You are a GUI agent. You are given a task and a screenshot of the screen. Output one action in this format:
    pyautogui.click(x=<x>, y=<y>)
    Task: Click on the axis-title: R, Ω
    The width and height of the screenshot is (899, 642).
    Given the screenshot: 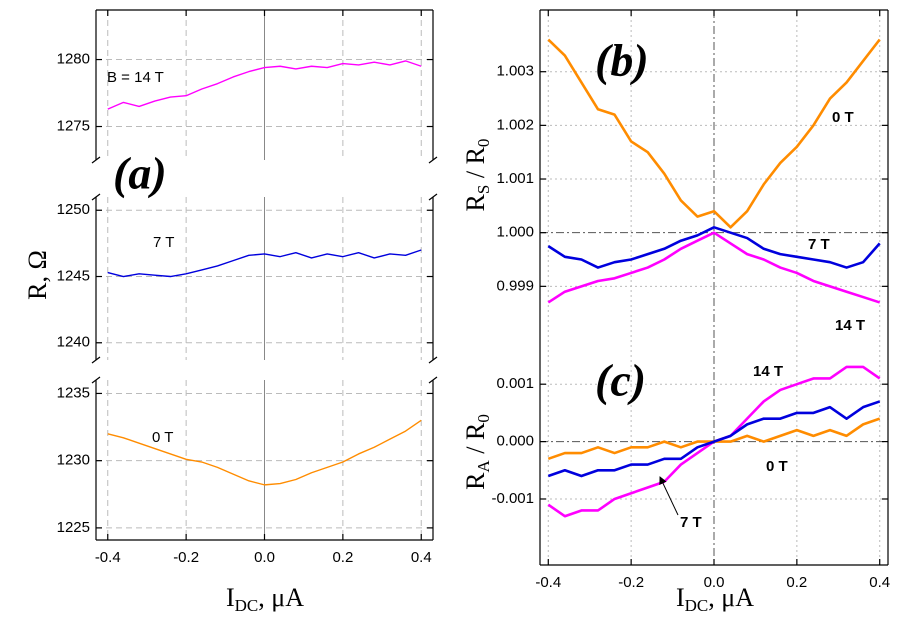 What is the action you would take?
    pyautogui.click(x=37, y=275)
    